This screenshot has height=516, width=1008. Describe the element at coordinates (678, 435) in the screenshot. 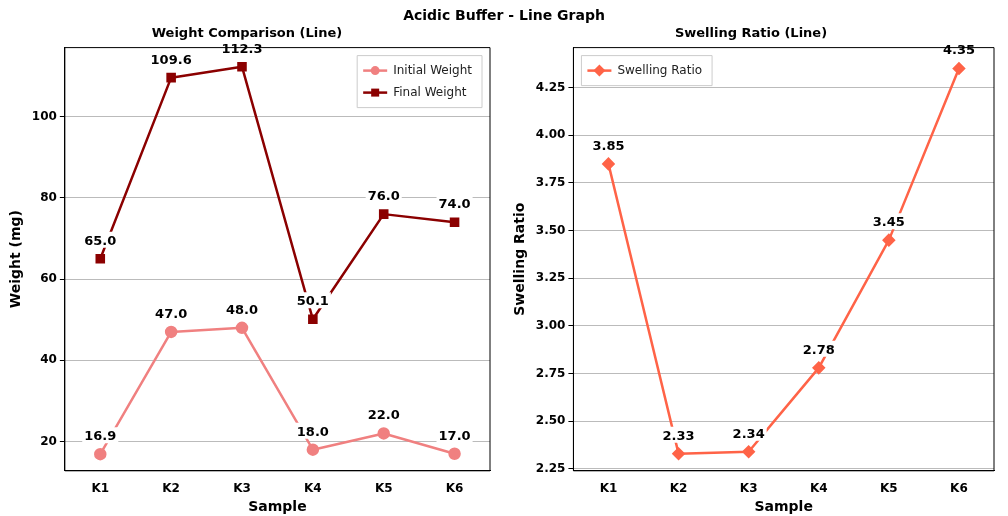

I see `data-label: 2.33` at that location.